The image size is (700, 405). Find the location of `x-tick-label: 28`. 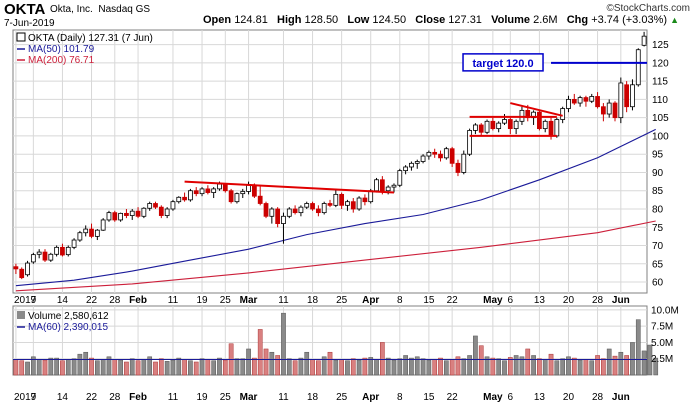

x-tick-label: 28 is located at coordinates (115, 300).